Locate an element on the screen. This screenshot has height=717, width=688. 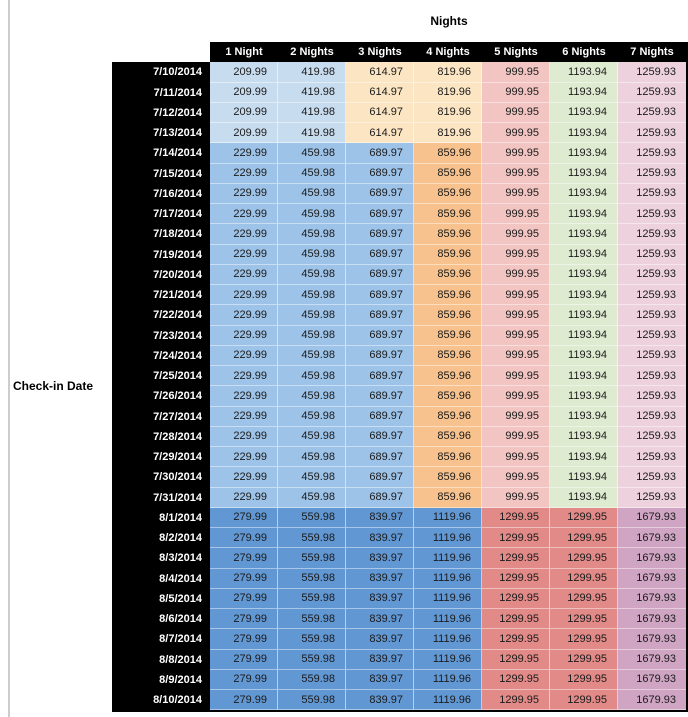
date-cell: 7/19/2014 is located at coordinates (161, 254).